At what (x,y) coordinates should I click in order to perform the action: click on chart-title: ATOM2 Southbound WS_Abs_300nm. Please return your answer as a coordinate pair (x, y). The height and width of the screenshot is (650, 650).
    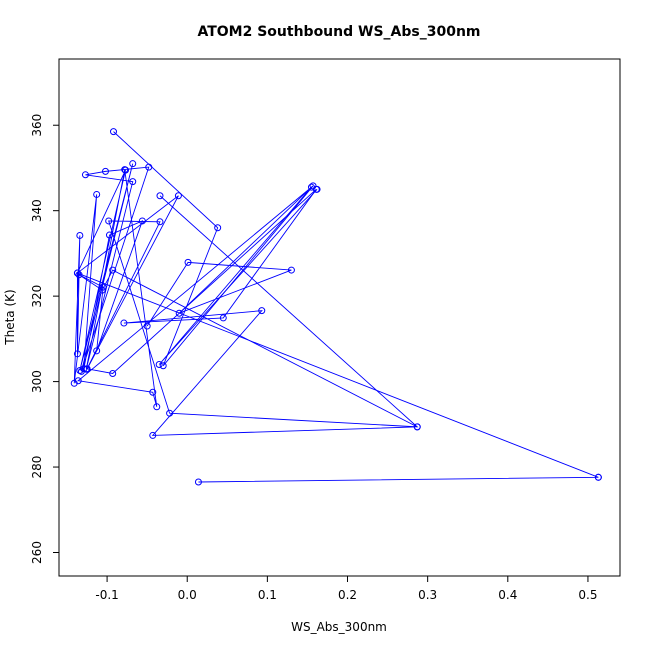
    Looking at the image, I should click on (338, 32).